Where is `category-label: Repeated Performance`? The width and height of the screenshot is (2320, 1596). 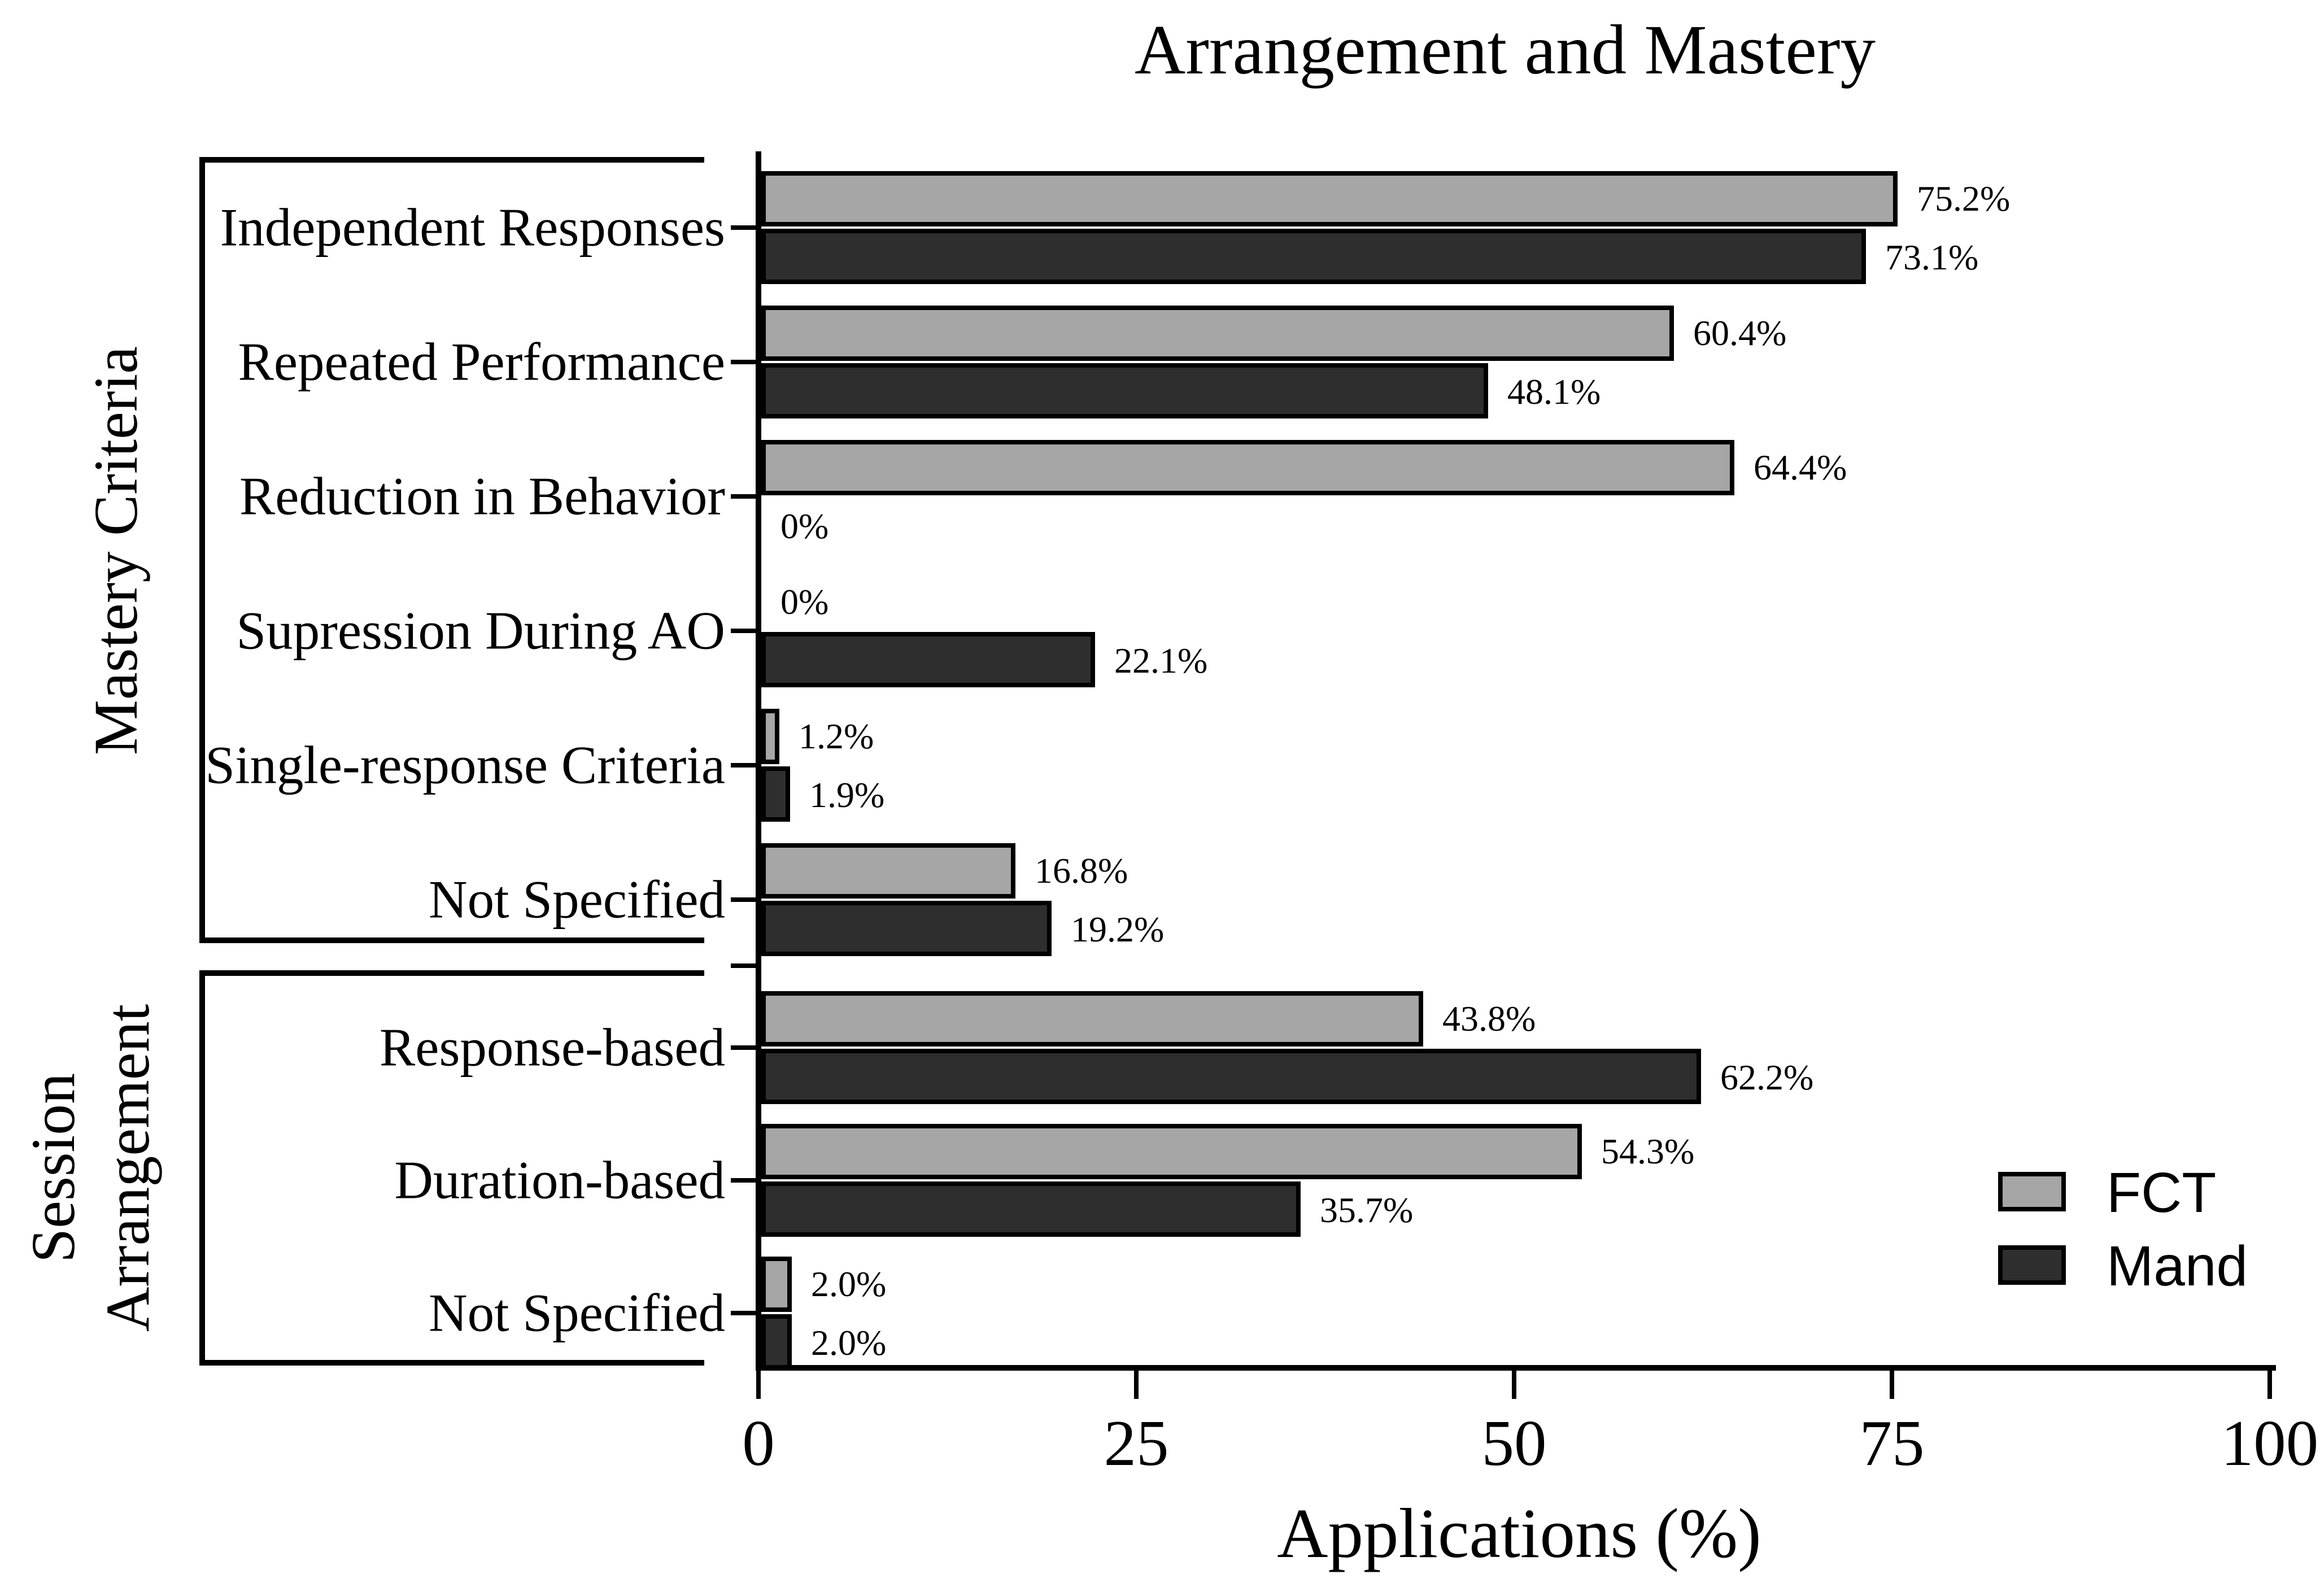
category-label: Repeated Performance is located at coordinates (481, 362).